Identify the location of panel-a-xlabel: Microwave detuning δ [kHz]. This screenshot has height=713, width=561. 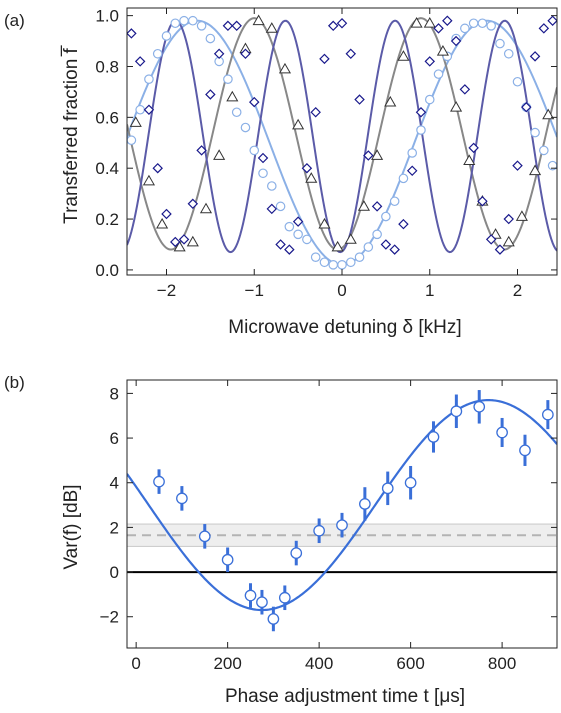
(344, 327).